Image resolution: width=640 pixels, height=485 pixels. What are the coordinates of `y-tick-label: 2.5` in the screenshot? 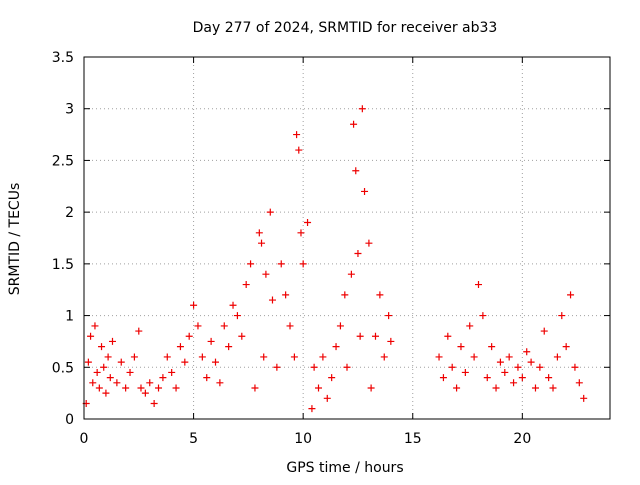 It's located at (63, 161).